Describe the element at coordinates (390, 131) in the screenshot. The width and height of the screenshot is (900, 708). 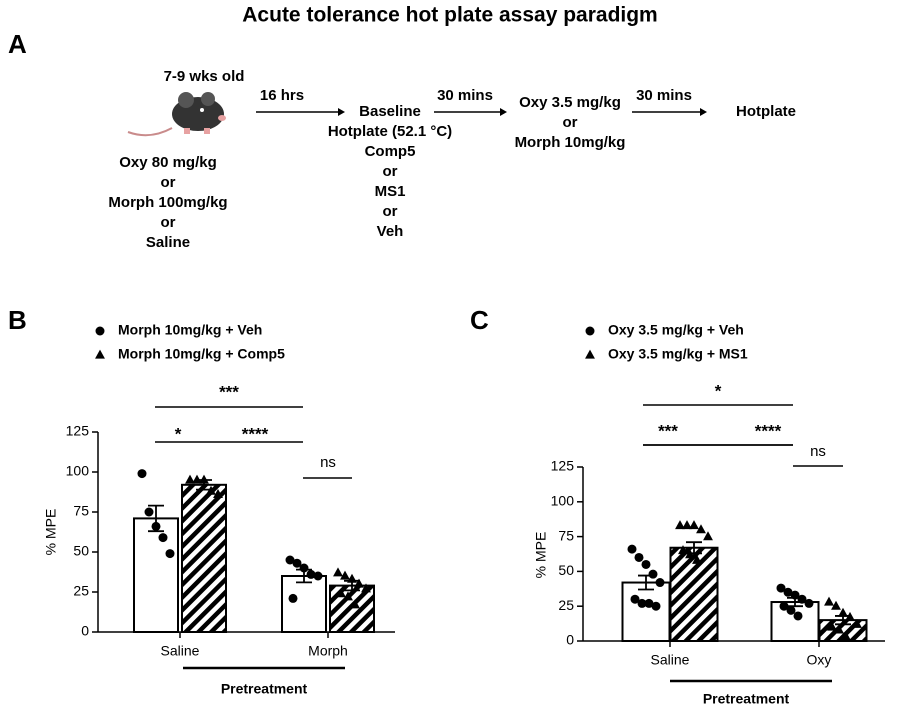
I see `diagram-text: Hotplate (52.1 °C)` at that location.